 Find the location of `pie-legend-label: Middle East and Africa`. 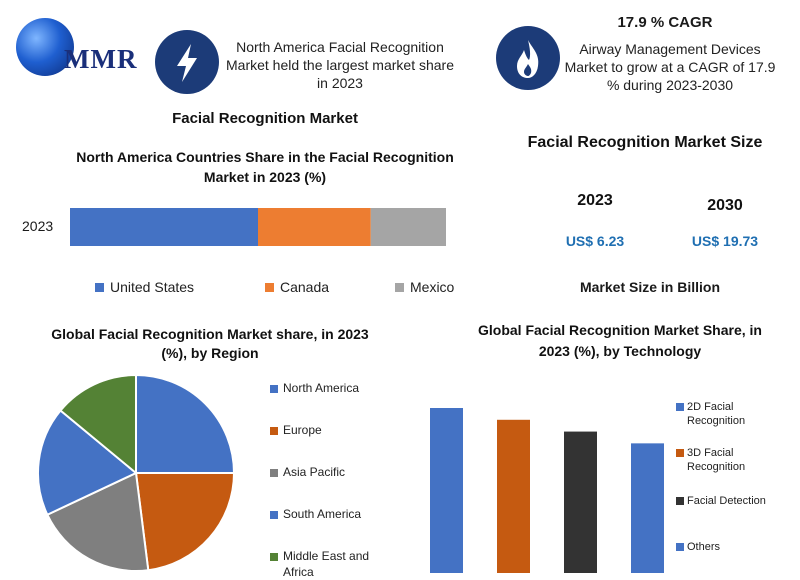

pie-legend-label: Middle East and Africa is located at coordinates (326, 564).